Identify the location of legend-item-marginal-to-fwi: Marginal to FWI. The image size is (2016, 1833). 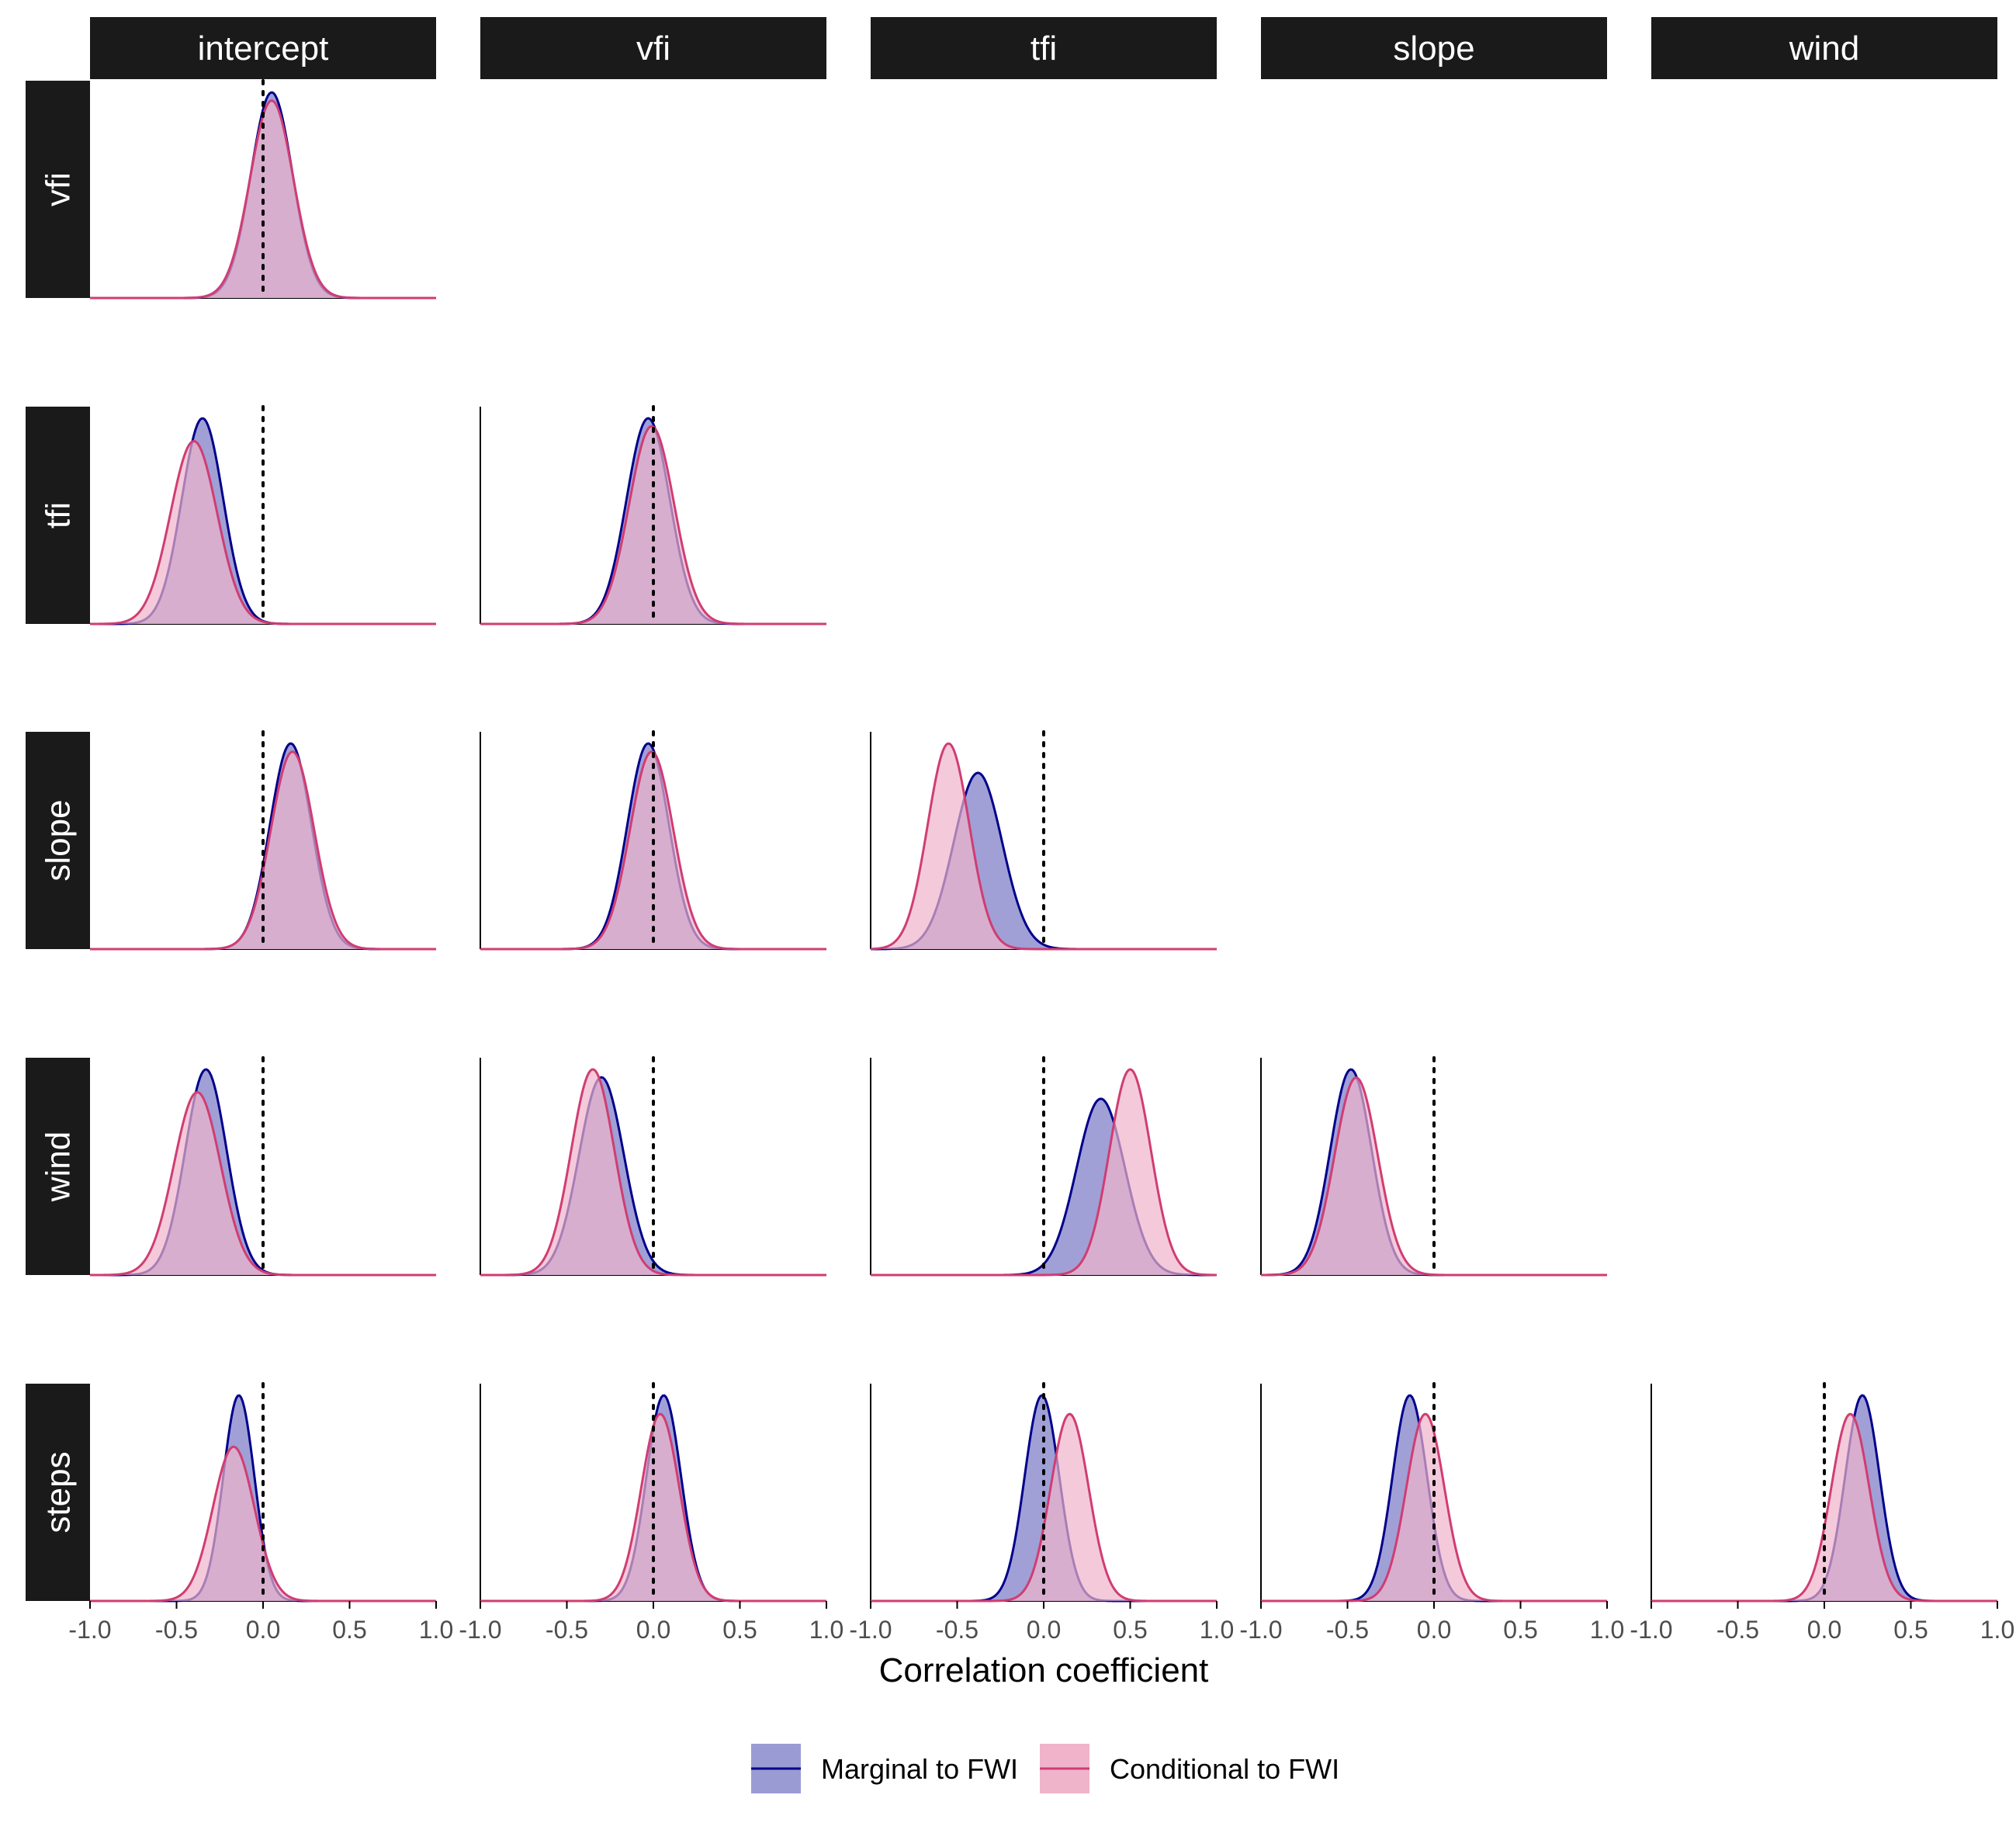
(885, 1769).